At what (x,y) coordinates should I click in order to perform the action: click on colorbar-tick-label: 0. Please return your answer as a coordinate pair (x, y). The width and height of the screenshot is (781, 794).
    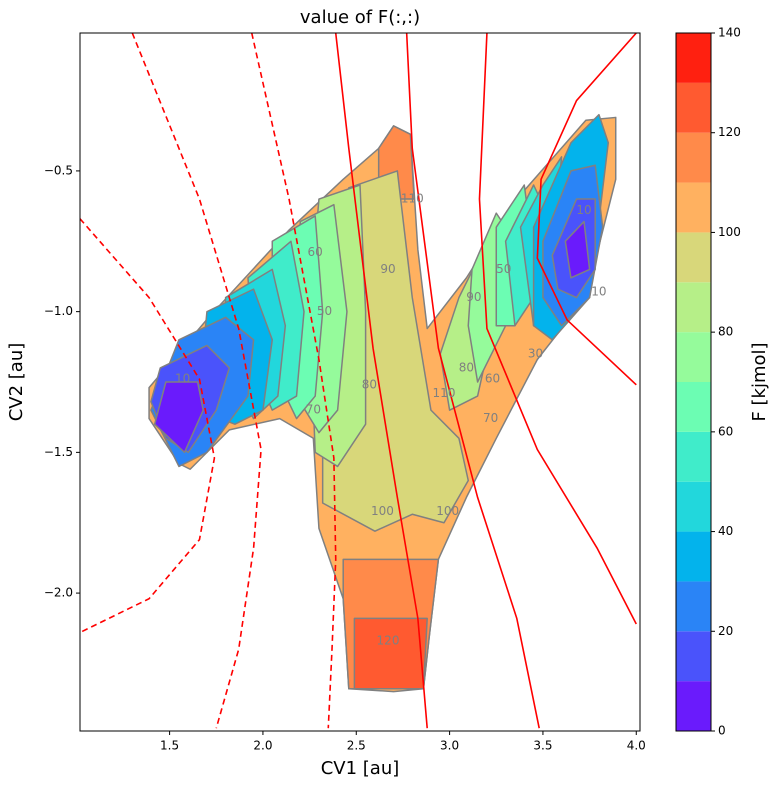
    Looking at the image, I should click on (722, 731).